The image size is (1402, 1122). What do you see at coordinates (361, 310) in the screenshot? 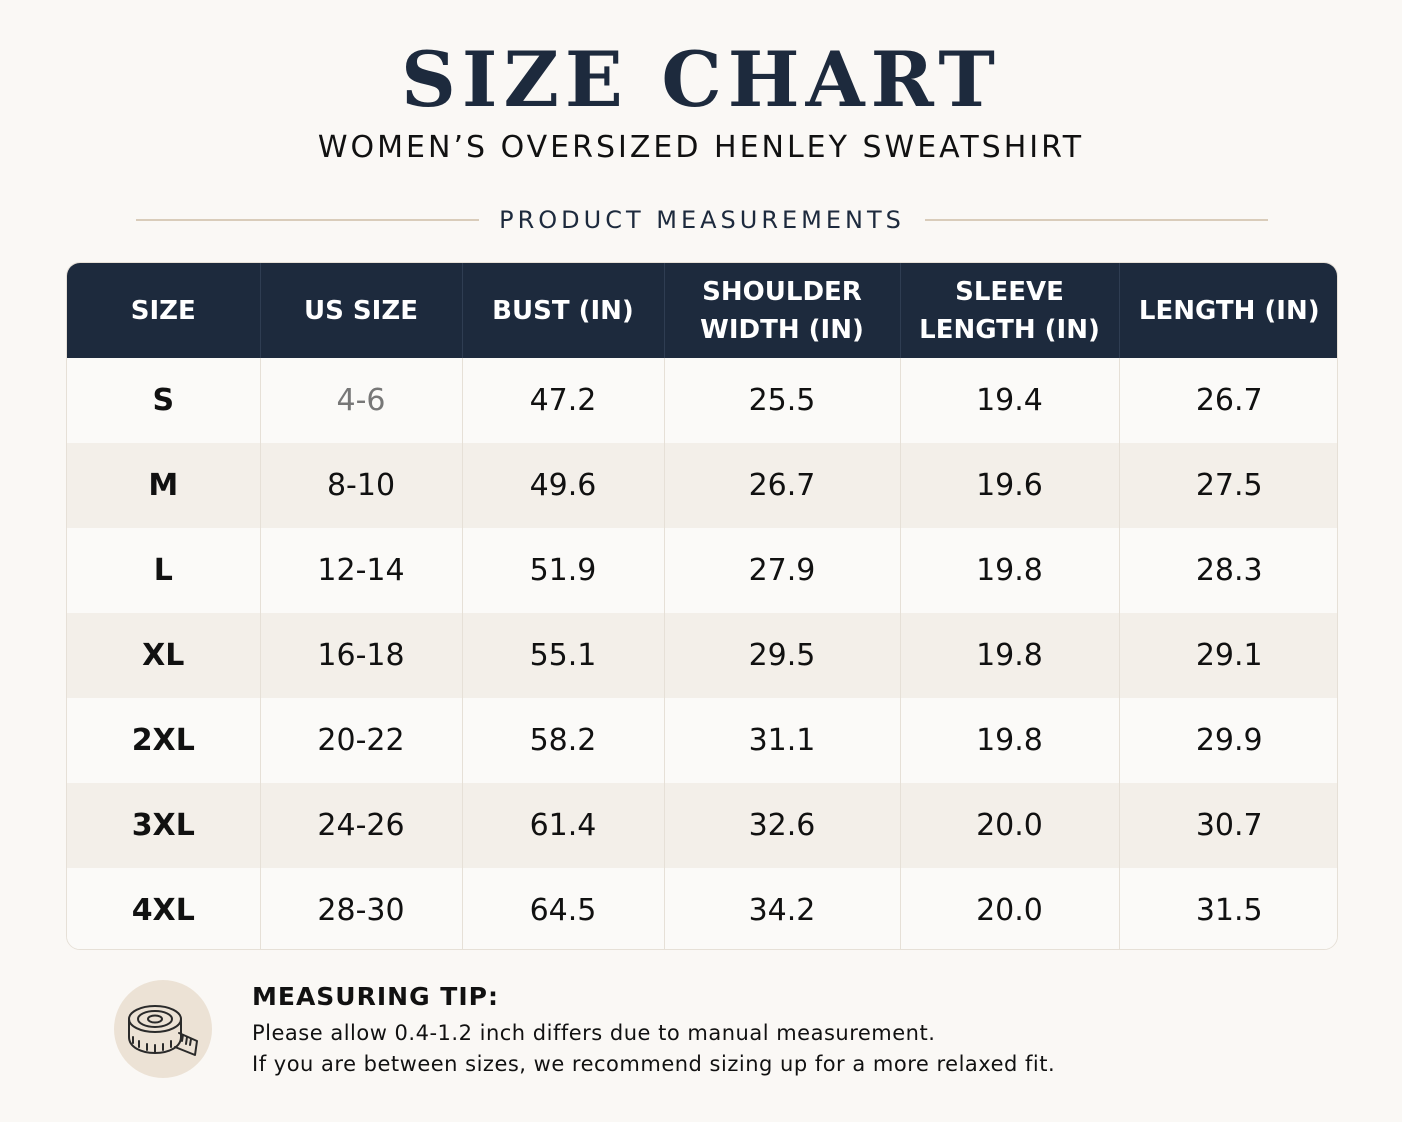
I see `column-header-us-size: US SIZE` at bounding box center [361, 310].